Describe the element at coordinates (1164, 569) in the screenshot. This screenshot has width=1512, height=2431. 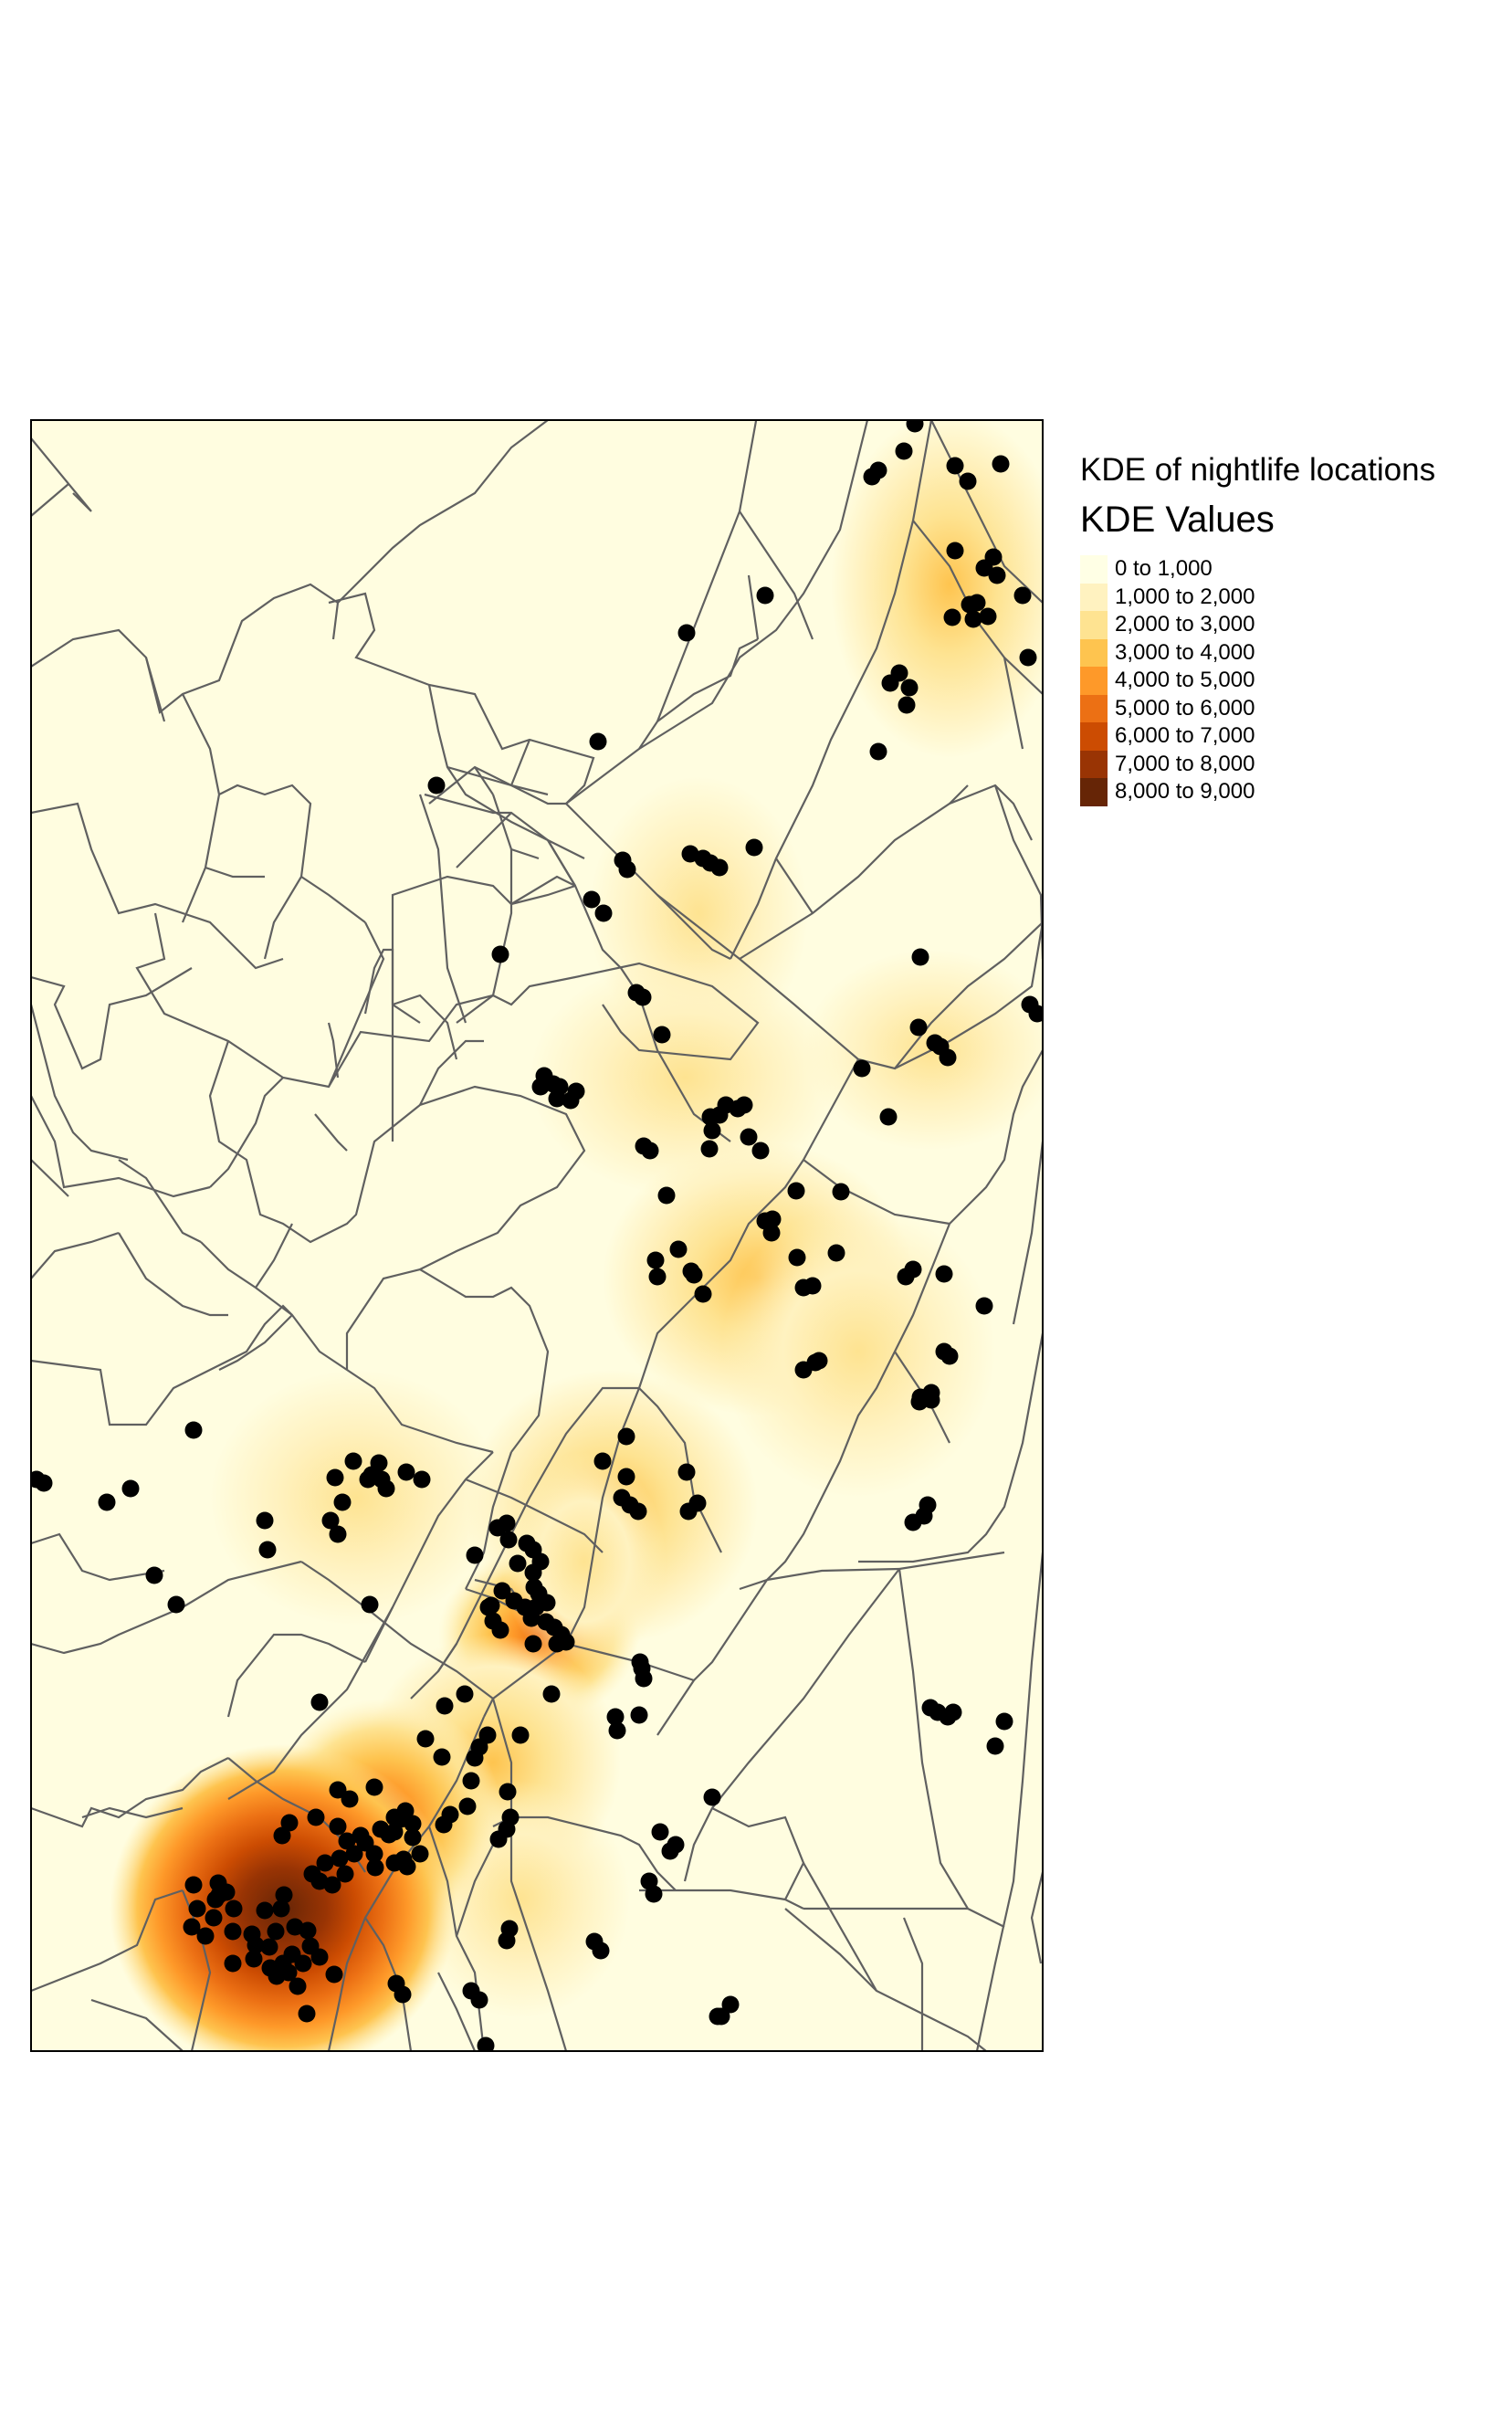
I see `legend-label: 0 to 1,000` at that location.